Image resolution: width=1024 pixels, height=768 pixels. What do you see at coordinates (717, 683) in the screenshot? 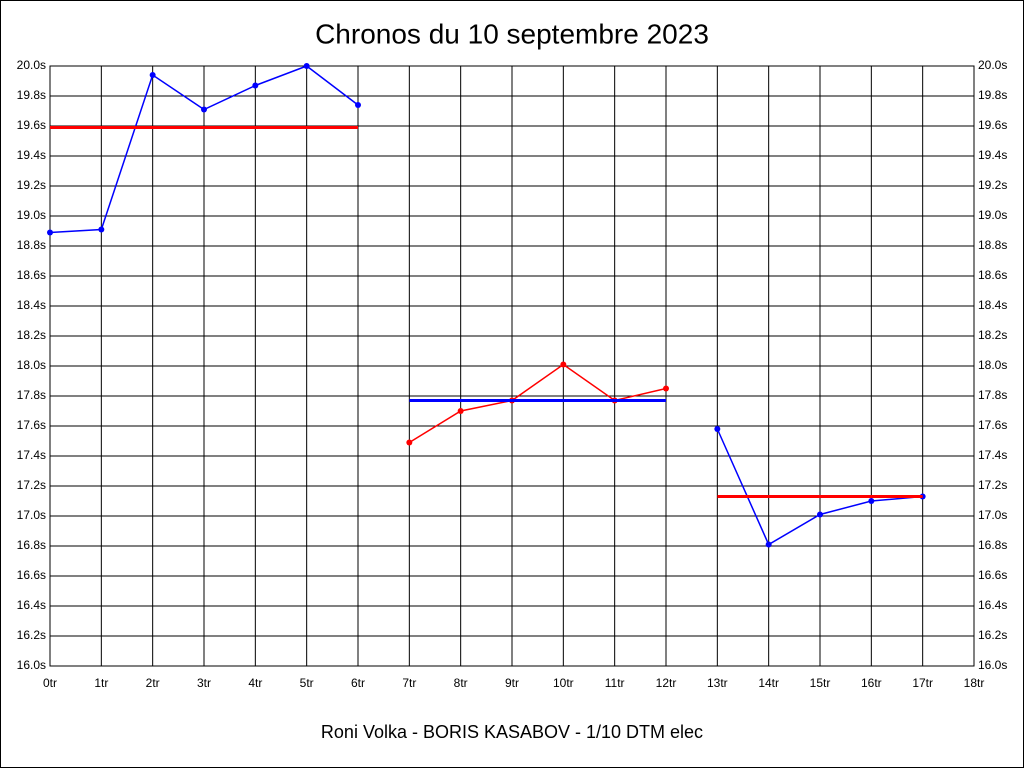
I see `x-tick-label: 13tr` at bounding box center [717, 683].